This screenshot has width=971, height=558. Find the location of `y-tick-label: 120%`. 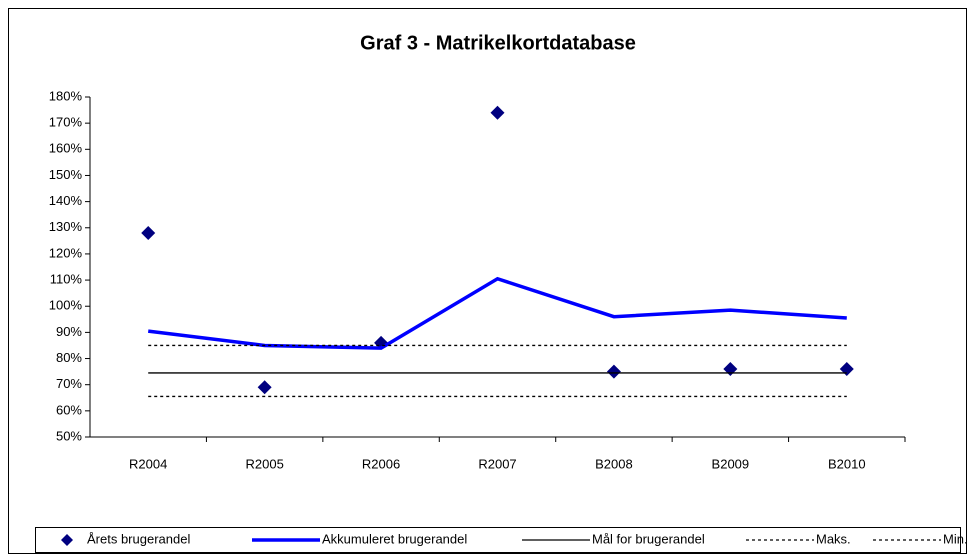

y-tick-label: 120% is located at coordinates (66, 252).